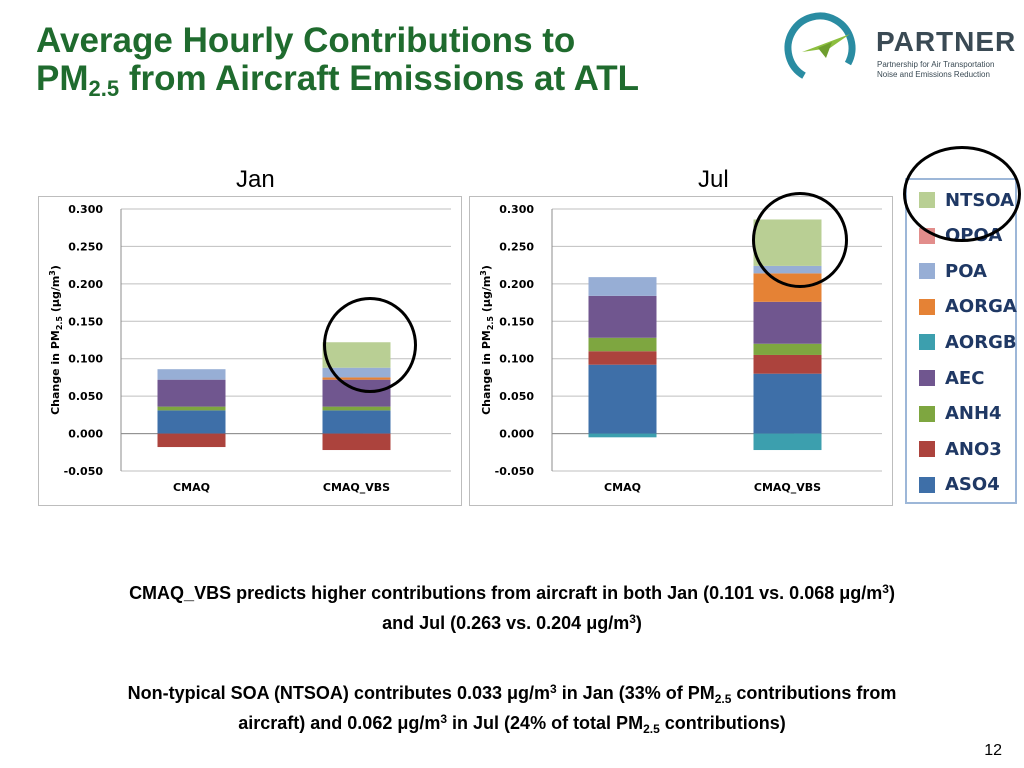 The image size is (1024, 768). I want to click on legend-item-aorgb: AORGB, so click(968, 342).